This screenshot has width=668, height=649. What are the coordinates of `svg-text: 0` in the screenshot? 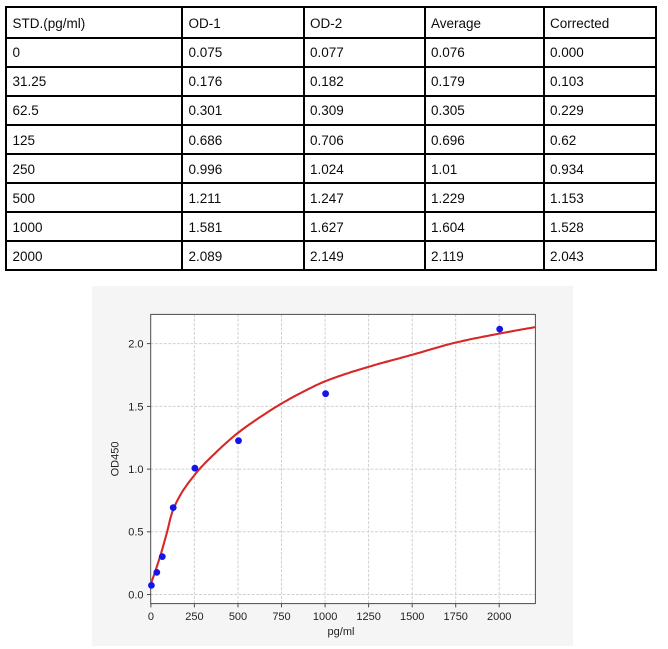 It's located at (151, 617).